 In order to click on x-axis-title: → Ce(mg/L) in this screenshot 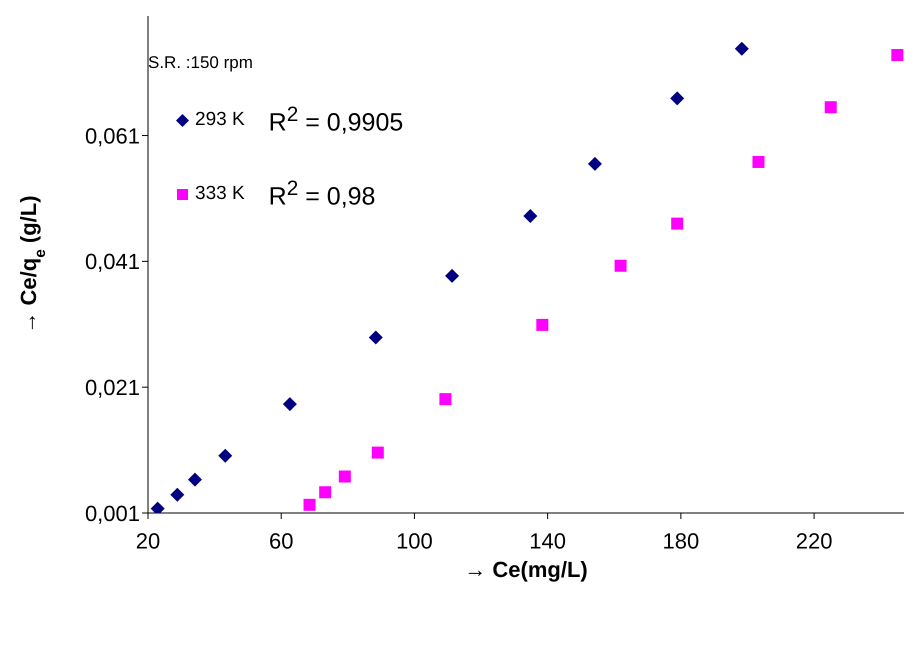, I will do `click(526, 569)`.